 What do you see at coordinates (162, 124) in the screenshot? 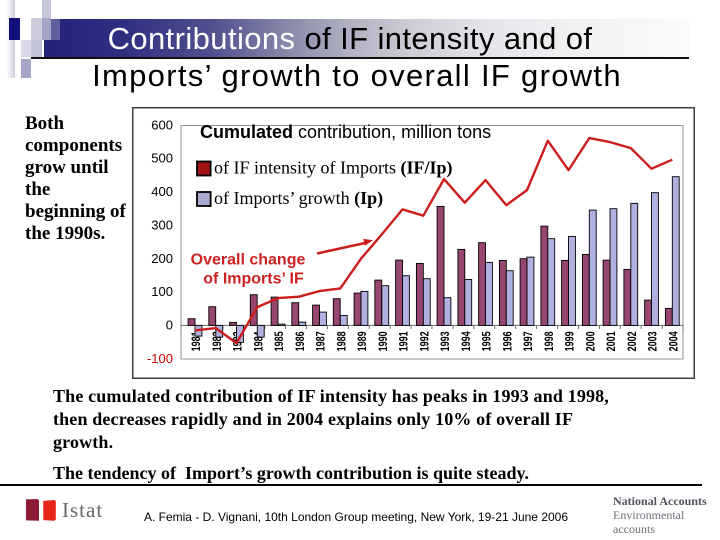
I see `svg-text: 600` at bounding box center [162, 124].